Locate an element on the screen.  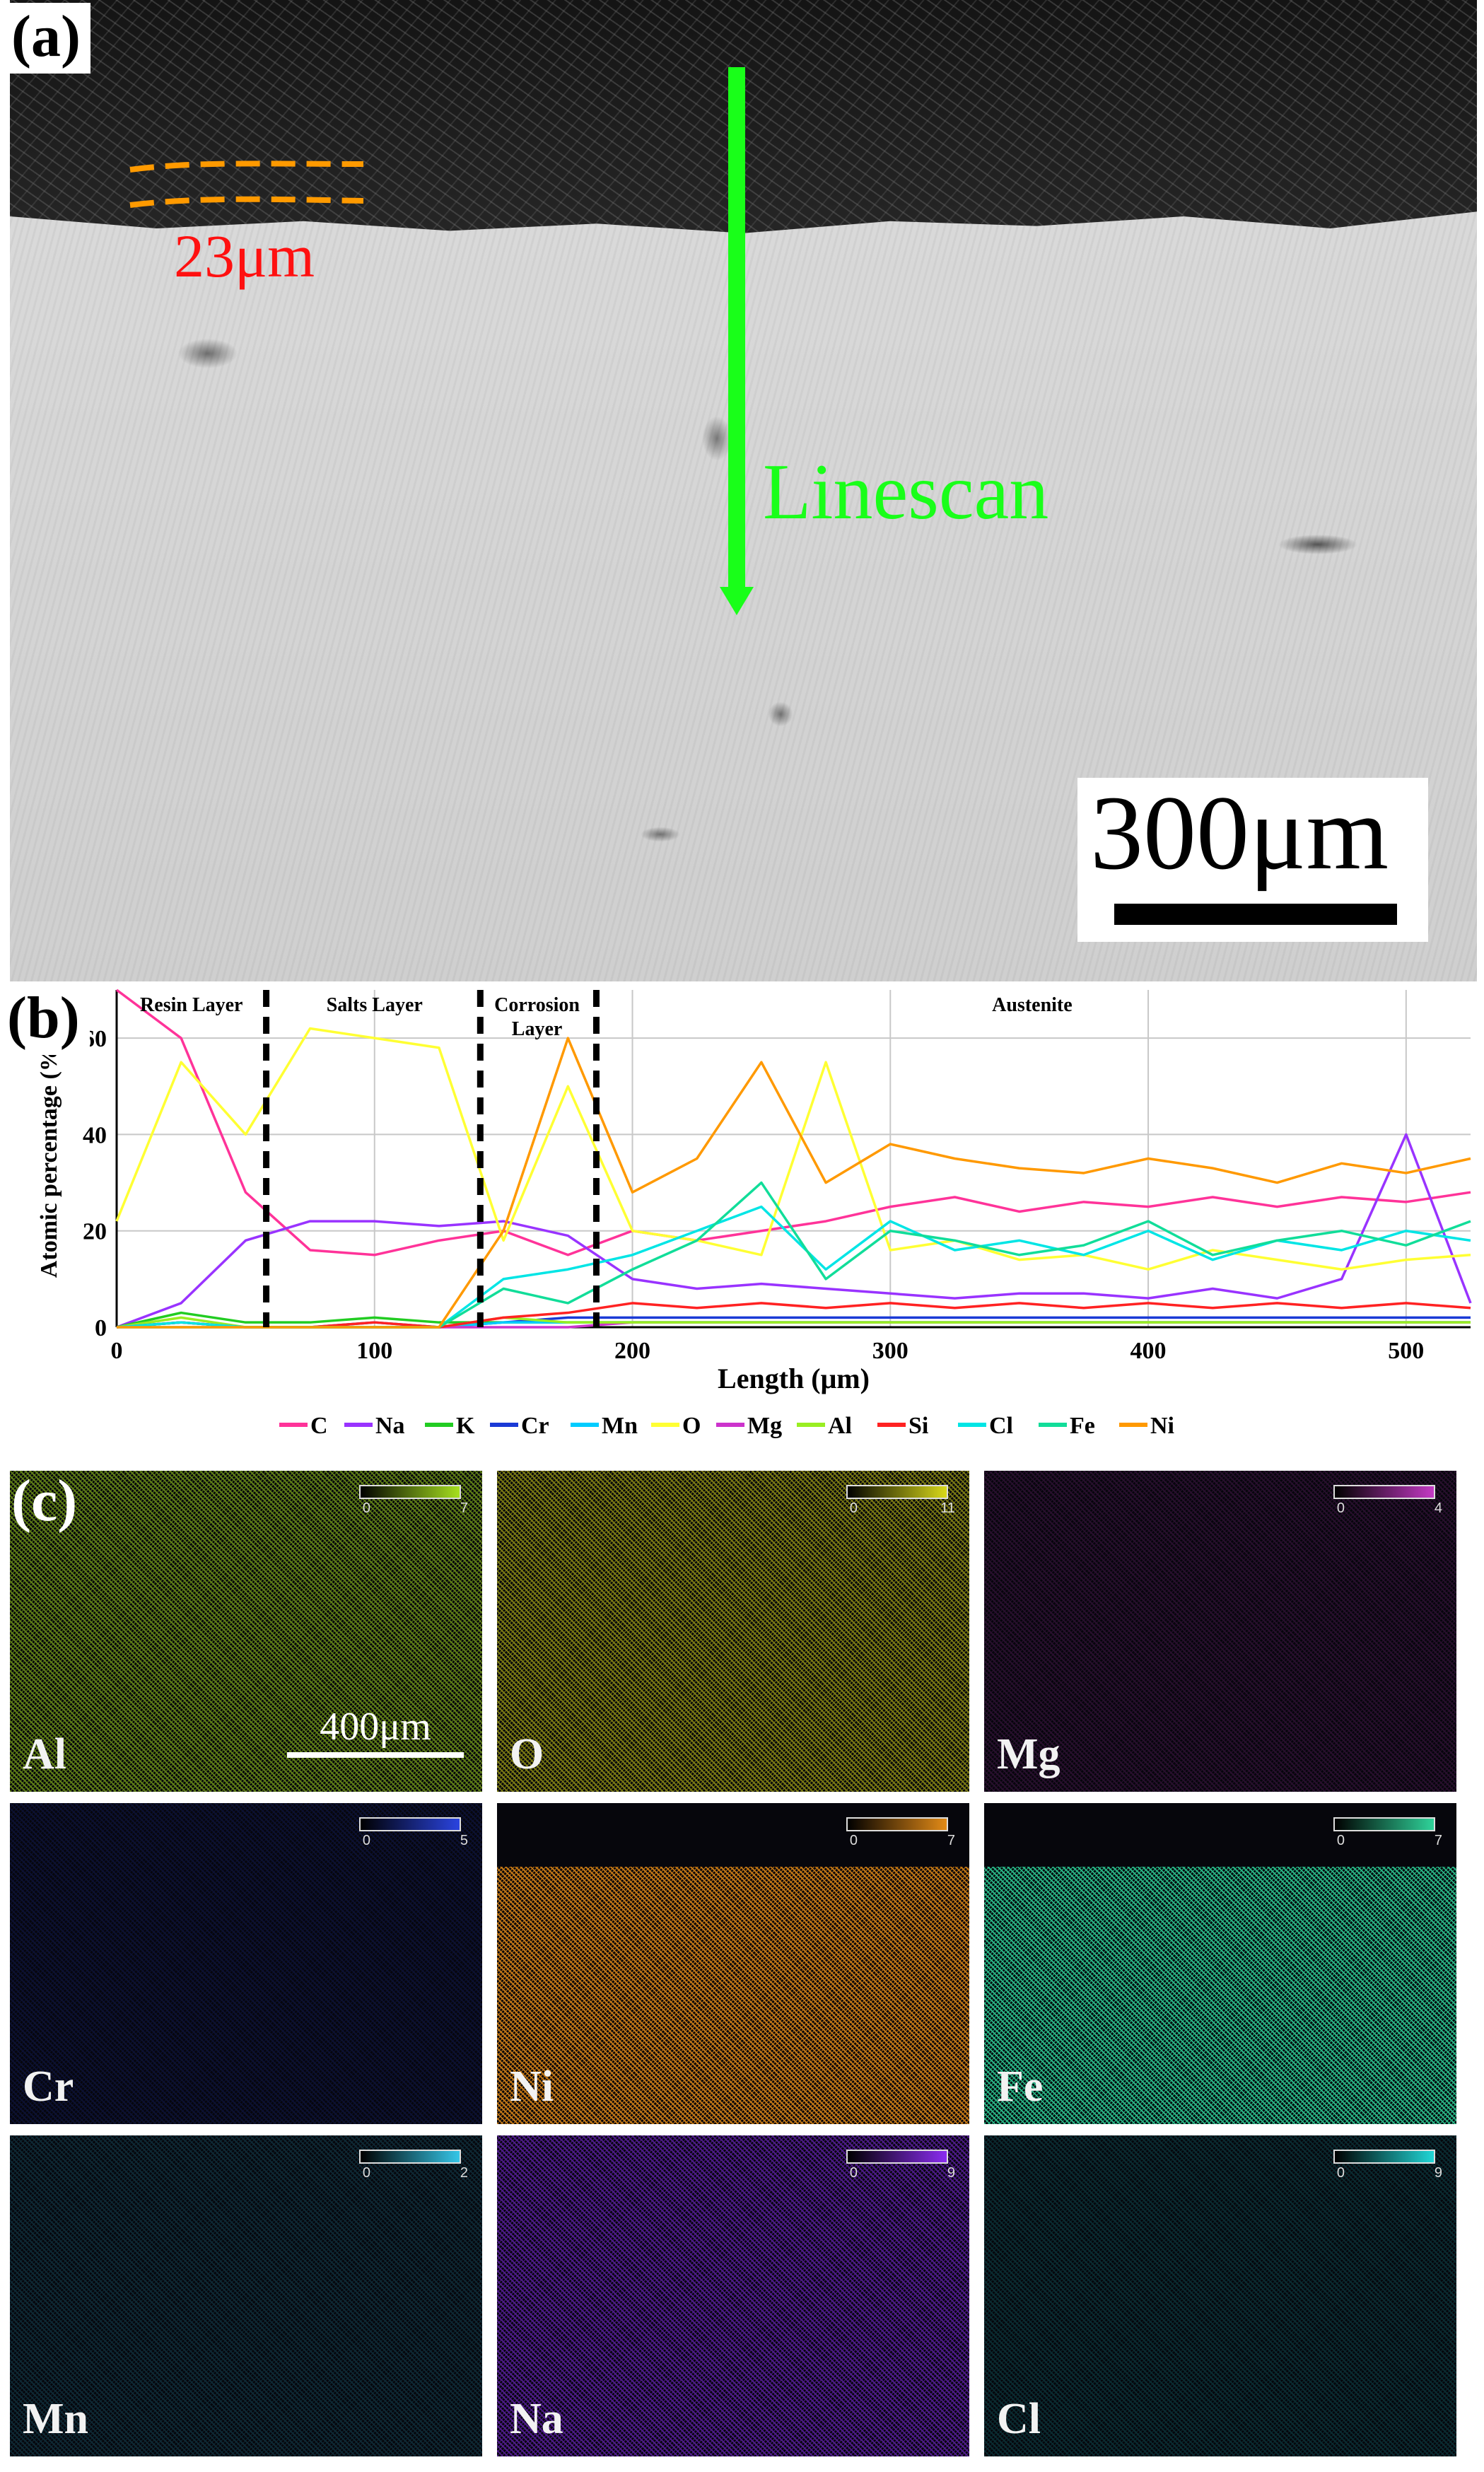
legend-label-na: Na is located at coordinates (390, 1426).